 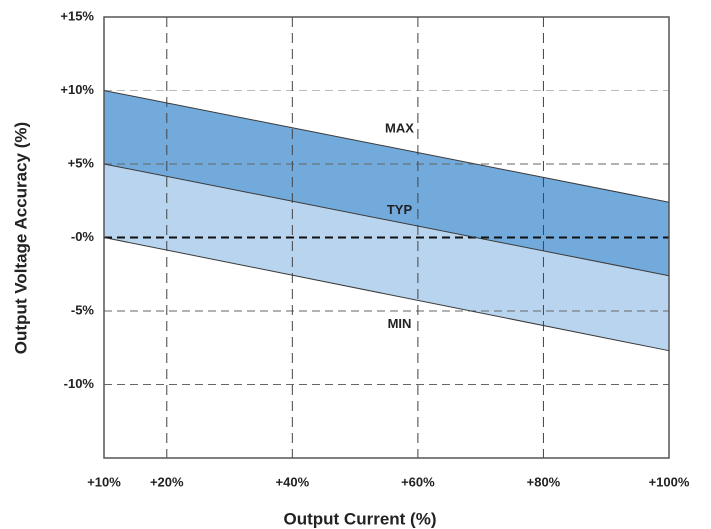 I want to click on series-label: MAX, so click(x=399, y=127).